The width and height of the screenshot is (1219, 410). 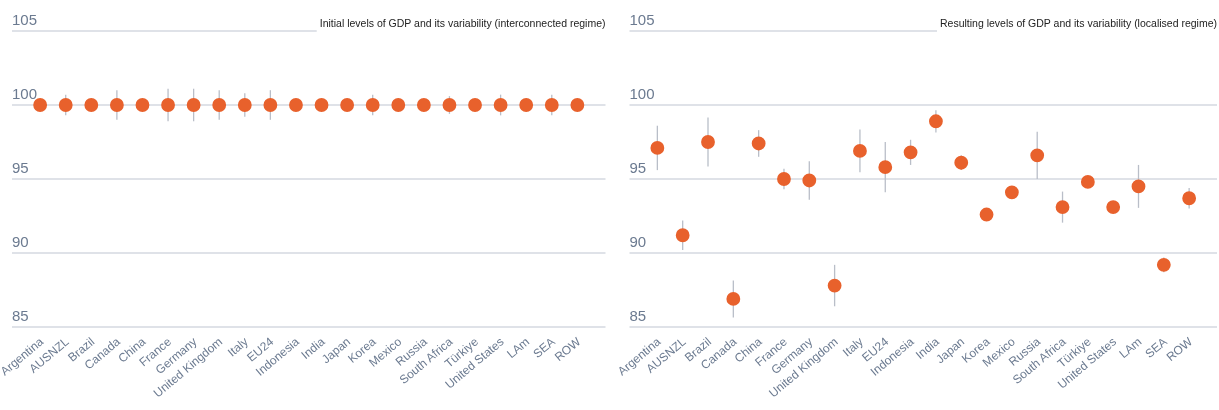 What do you see at coordinates (1078, 23) in the screenshot?
I see `chart-title: Resulting levels of GDP and its variability (localised regime)` at bounding box center [1078, 23].